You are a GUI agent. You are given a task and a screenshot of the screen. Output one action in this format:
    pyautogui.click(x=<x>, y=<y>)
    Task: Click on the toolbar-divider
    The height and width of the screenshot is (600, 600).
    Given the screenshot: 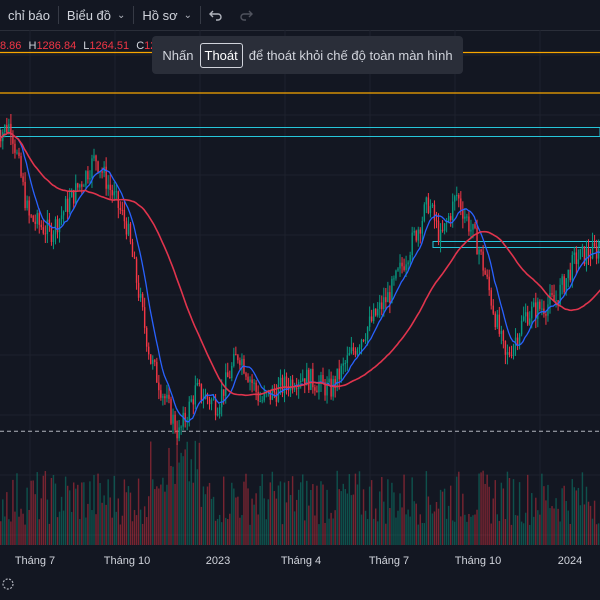 What is the action you would take?
    pyautogui.click(x=134, y=15)
    